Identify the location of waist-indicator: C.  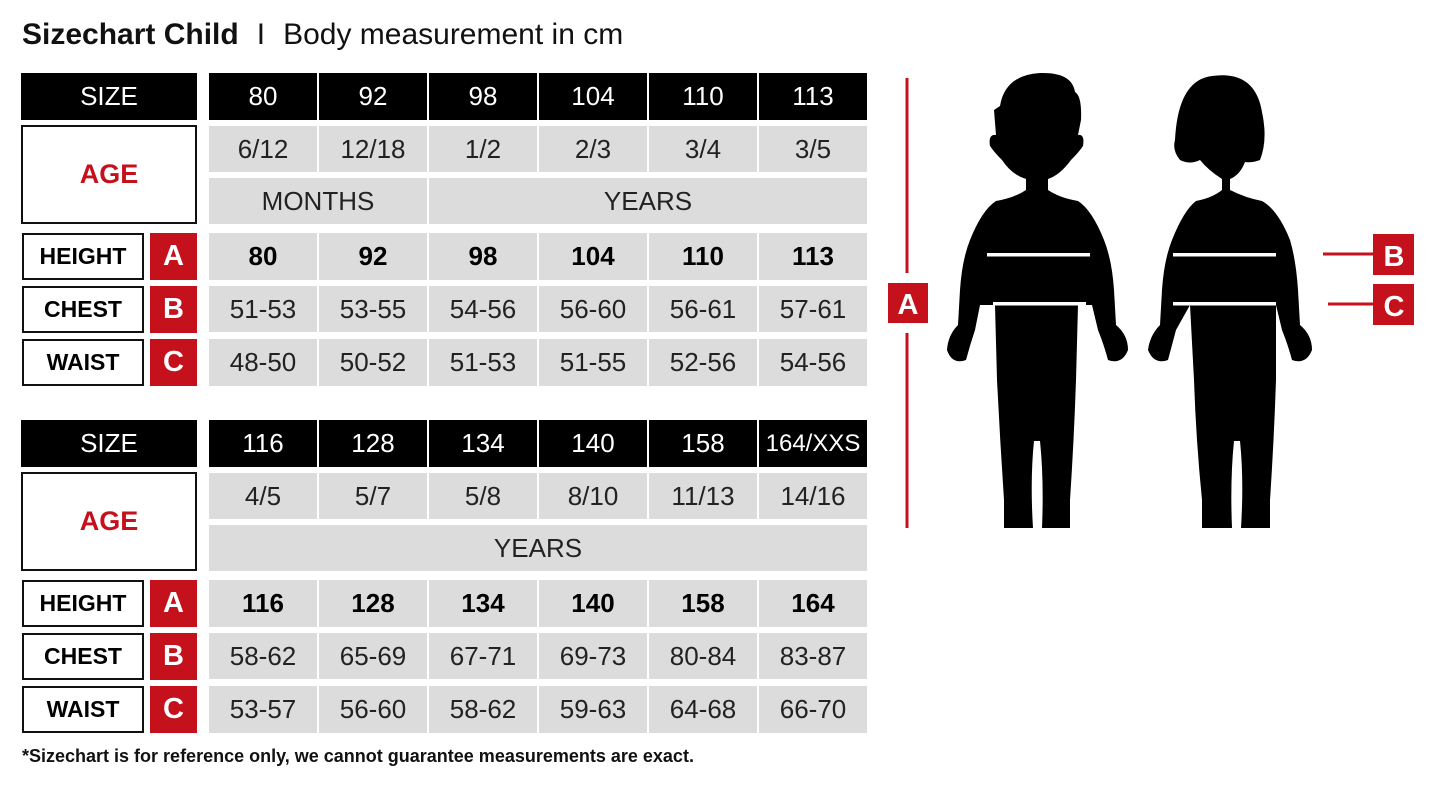
(1371, 304).